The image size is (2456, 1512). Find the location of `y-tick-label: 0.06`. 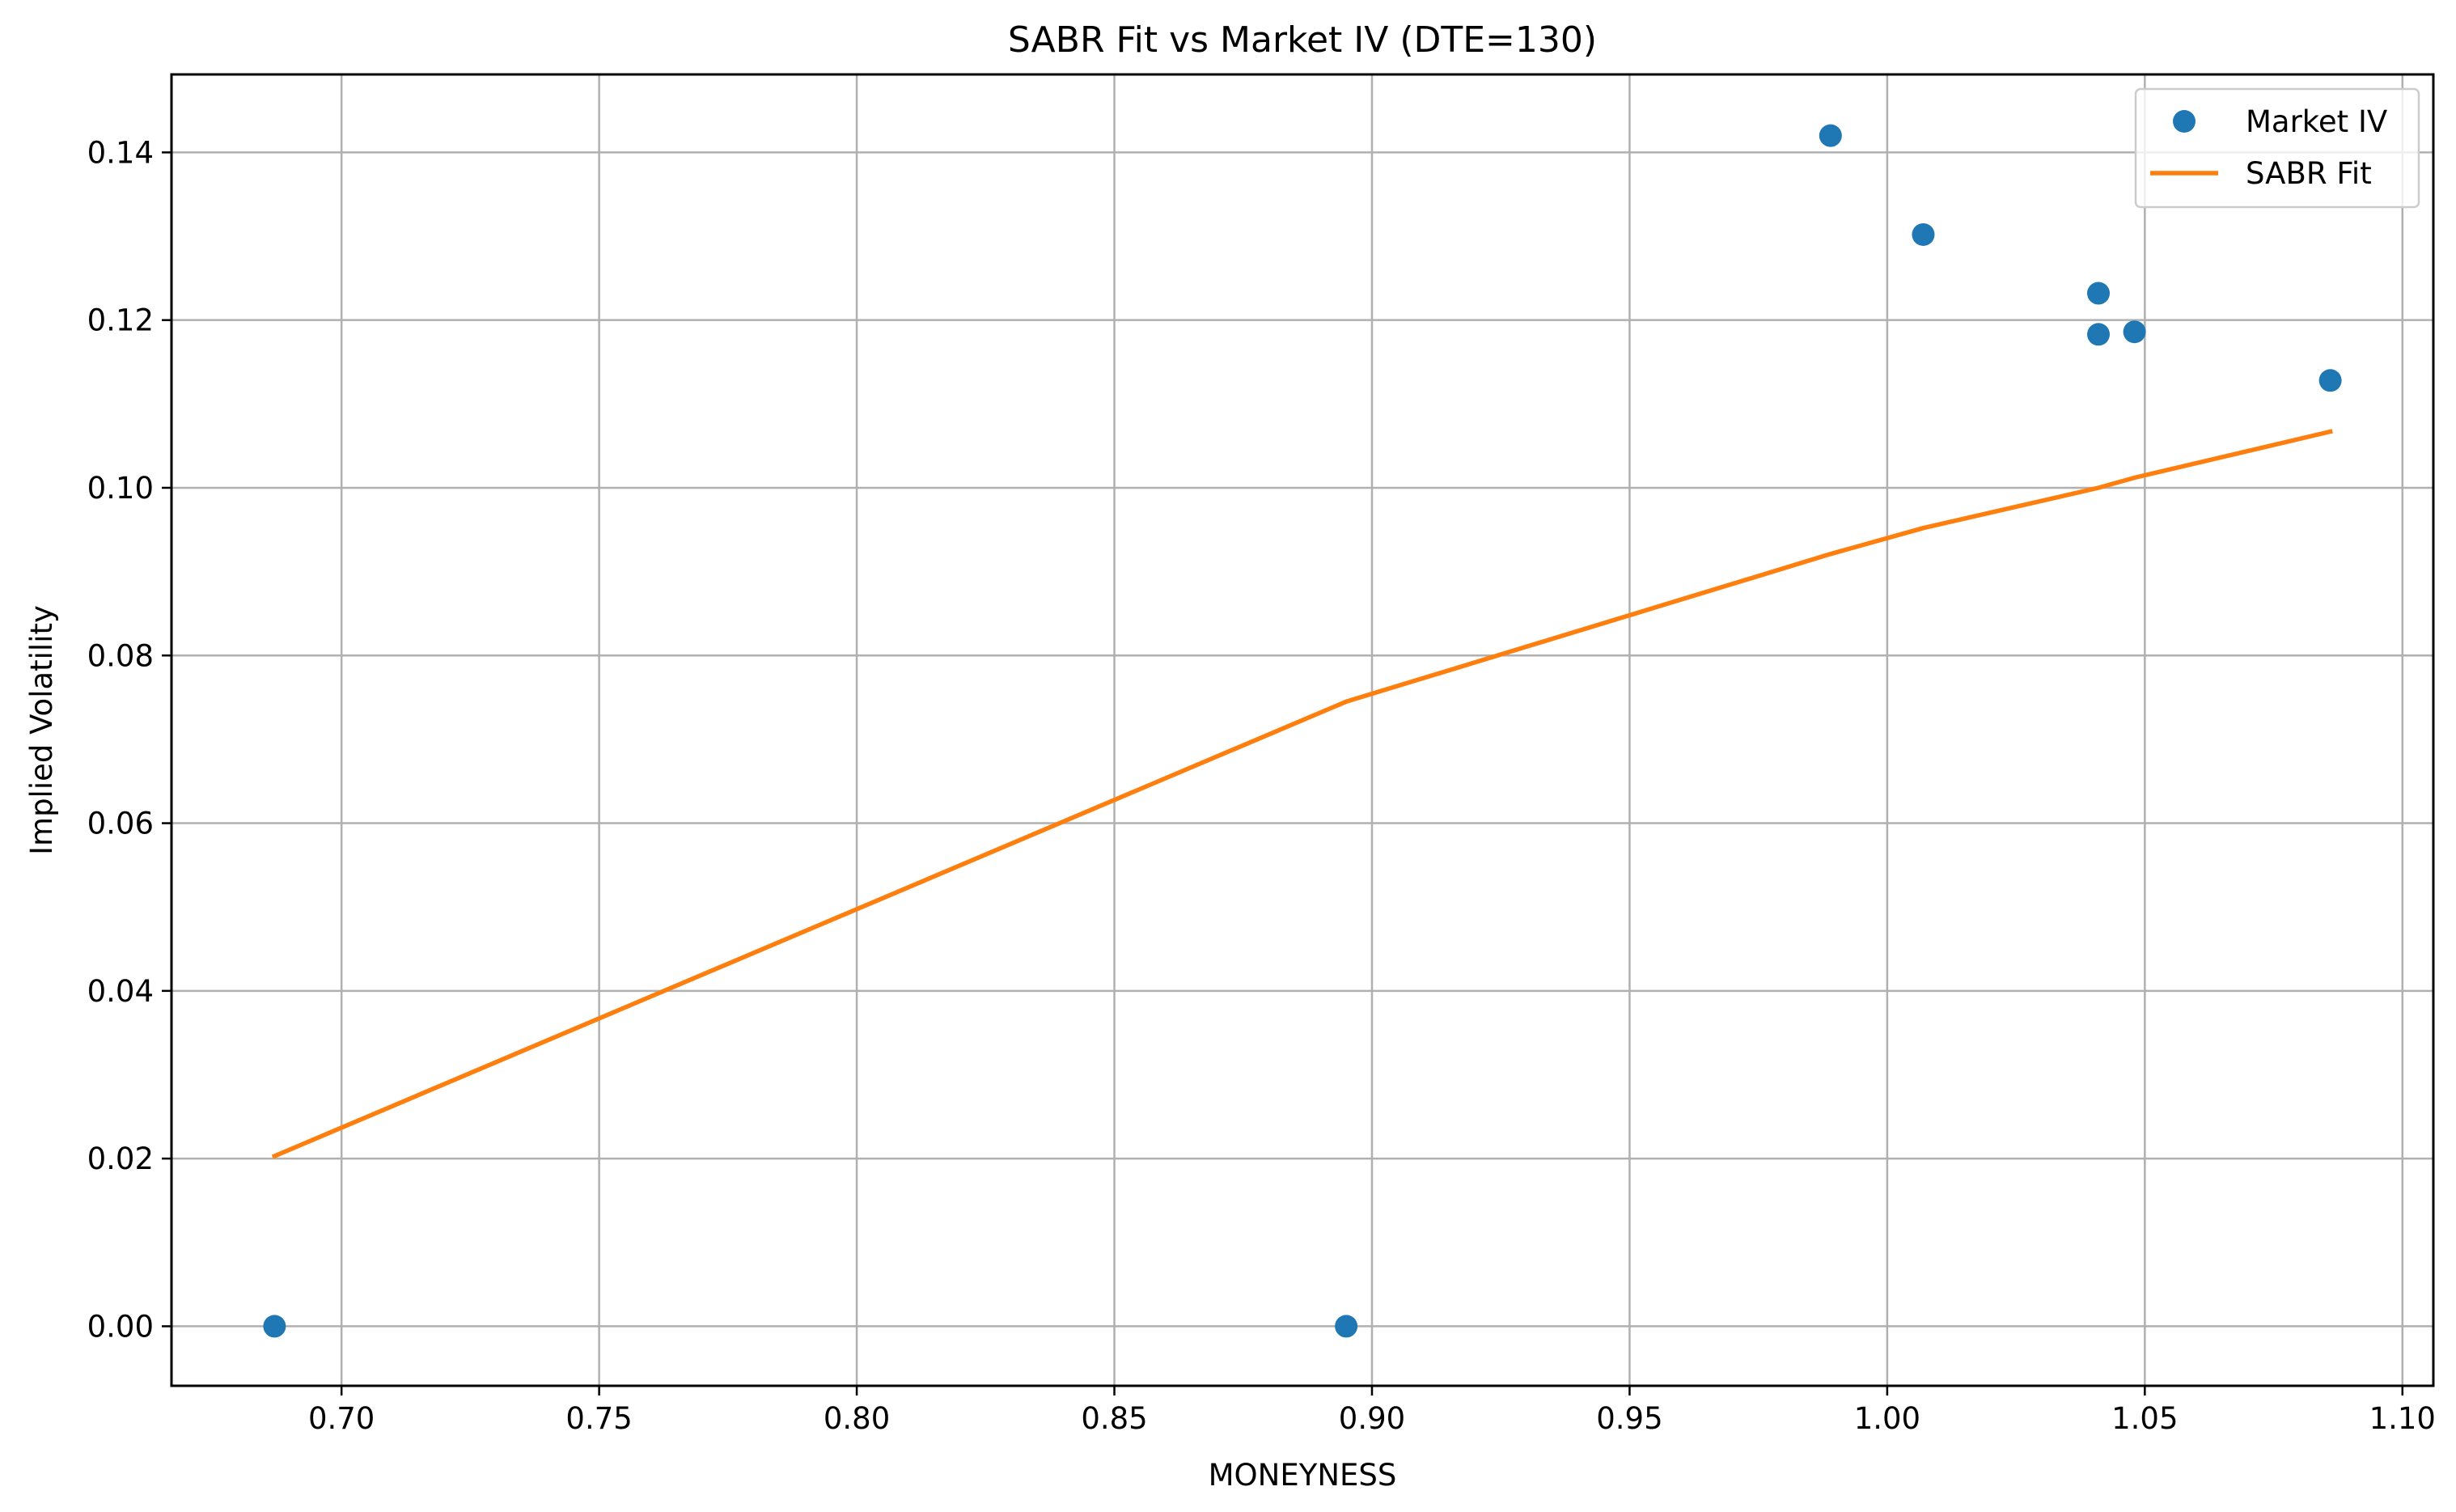

y-tick-label: 0.06 is located at coordinates (120, 824).